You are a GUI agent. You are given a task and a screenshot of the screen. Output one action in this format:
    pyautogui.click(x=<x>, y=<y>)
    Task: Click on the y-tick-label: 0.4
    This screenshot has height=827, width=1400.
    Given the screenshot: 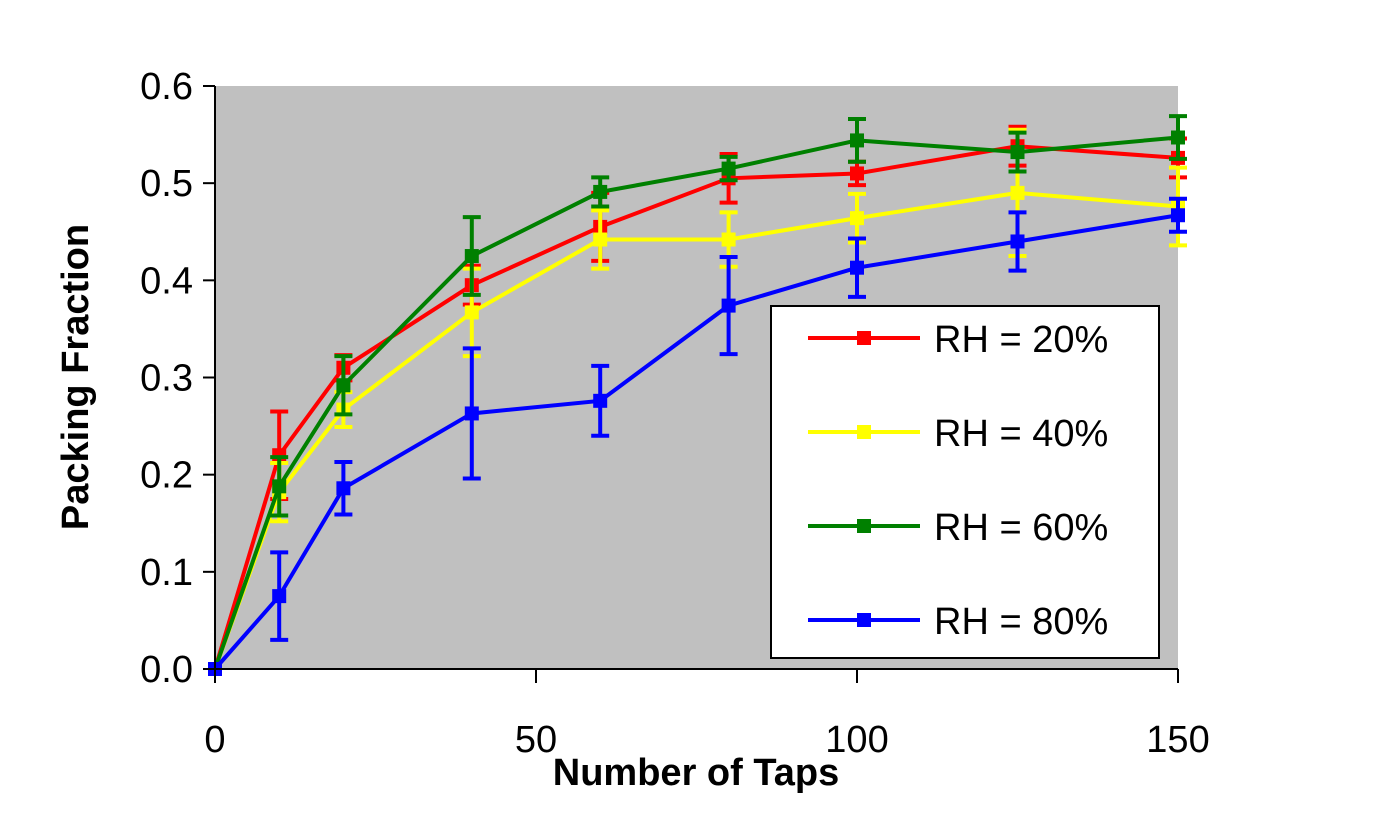 What is the action you would take?
    pyautogui.click(x=166, y=281)
    